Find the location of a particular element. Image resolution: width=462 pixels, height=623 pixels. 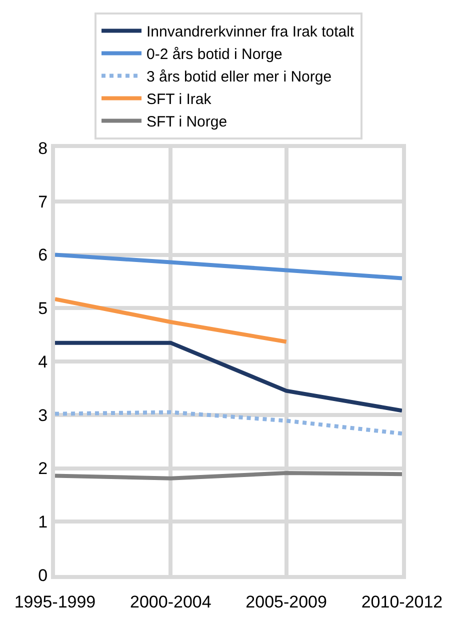

legend-label: Innvandrerkvinner fra Irak totalt is located at coordinates (250, 32).